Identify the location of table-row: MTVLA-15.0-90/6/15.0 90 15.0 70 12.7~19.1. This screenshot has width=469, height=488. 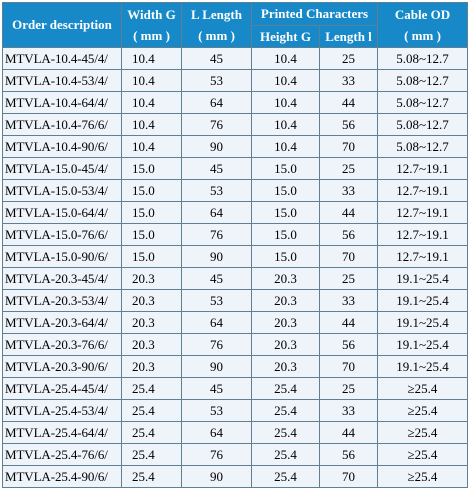
(235, 256).